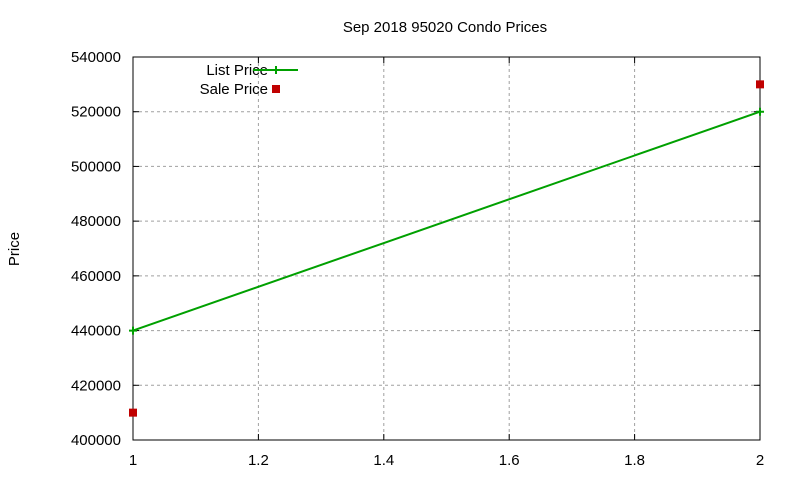  Describe the element at coordinates (96, 440) in the screenshot. I see `y-tick-label: 400000` at that location.